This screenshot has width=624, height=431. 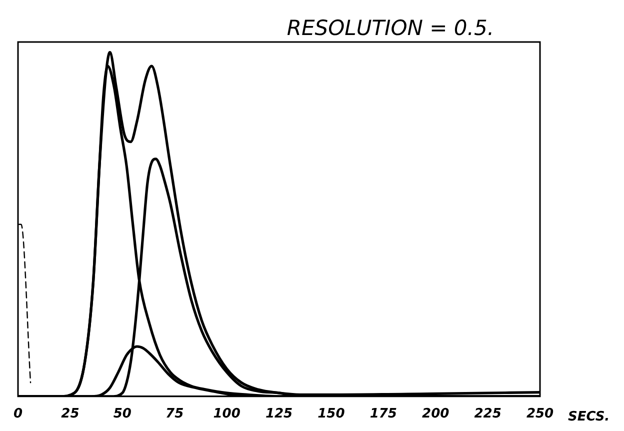 What do you see at coordinates (383, 414) in the screenshot?
I see `x-tick-label: 175` at bounding box center [383, 414].